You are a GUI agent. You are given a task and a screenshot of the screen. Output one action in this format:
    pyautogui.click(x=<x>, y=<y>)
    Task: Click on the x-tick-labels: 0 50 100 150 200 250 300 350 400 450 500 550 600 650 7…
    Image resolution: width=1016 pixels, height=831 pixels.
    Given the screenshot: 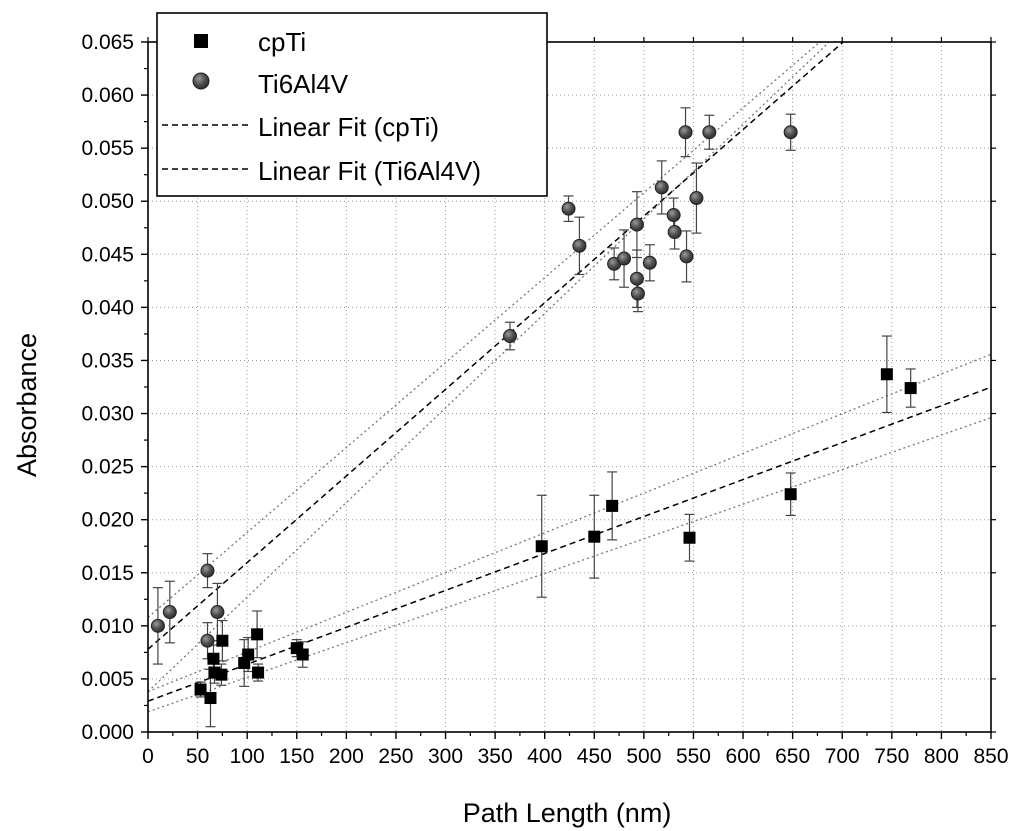 What is the action you would take?
    pyautogui.click(x=575, y=756)
    